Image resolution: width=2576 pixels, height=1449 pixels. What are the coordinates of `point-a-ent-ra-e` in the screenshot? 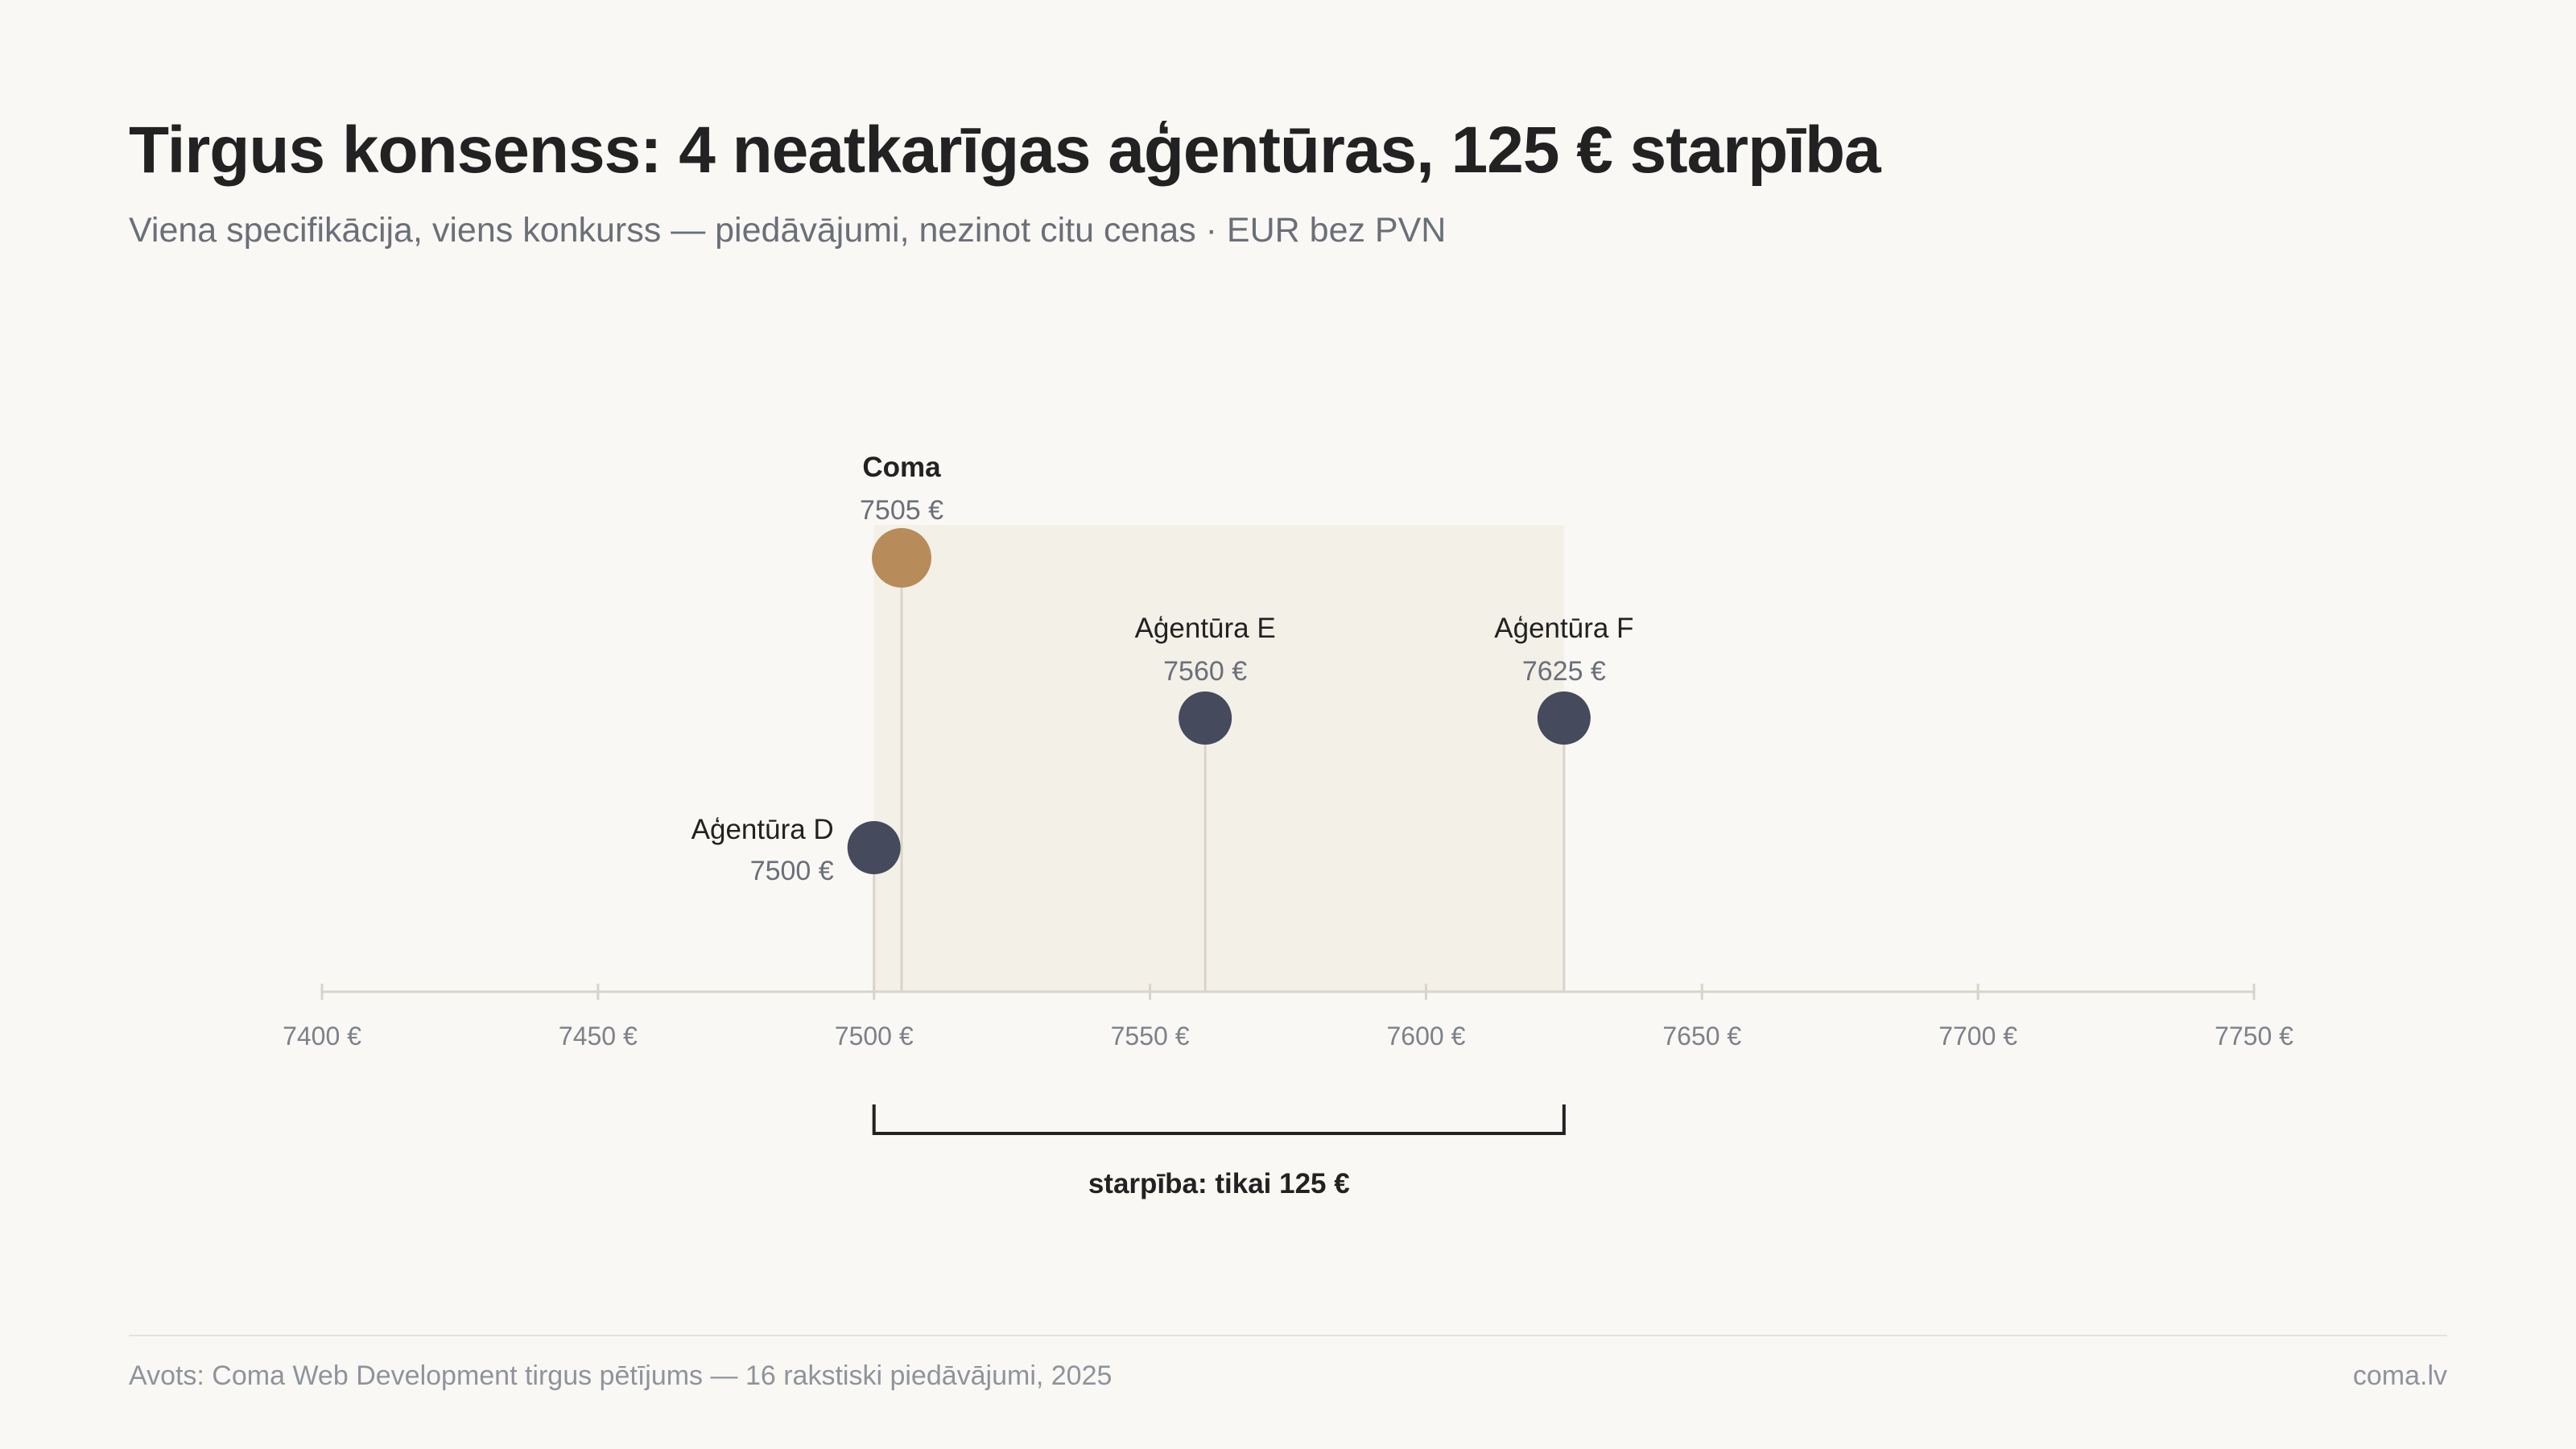 It's located at (1205, 718).